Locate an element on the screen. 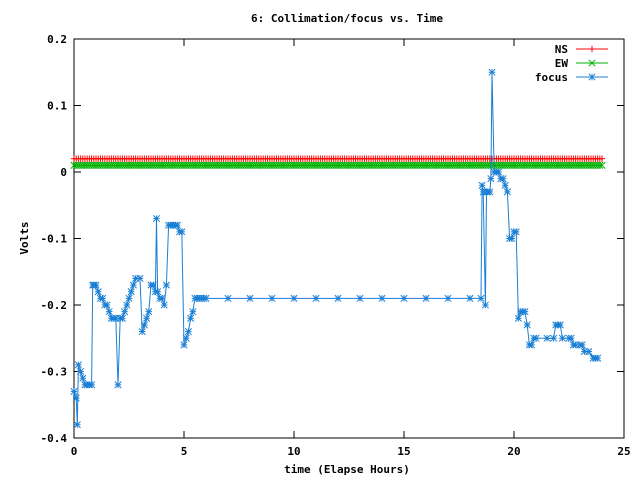 This screenshot has width=640, height=480. y-axis-label: Volts is located at coordinates (24, 237).